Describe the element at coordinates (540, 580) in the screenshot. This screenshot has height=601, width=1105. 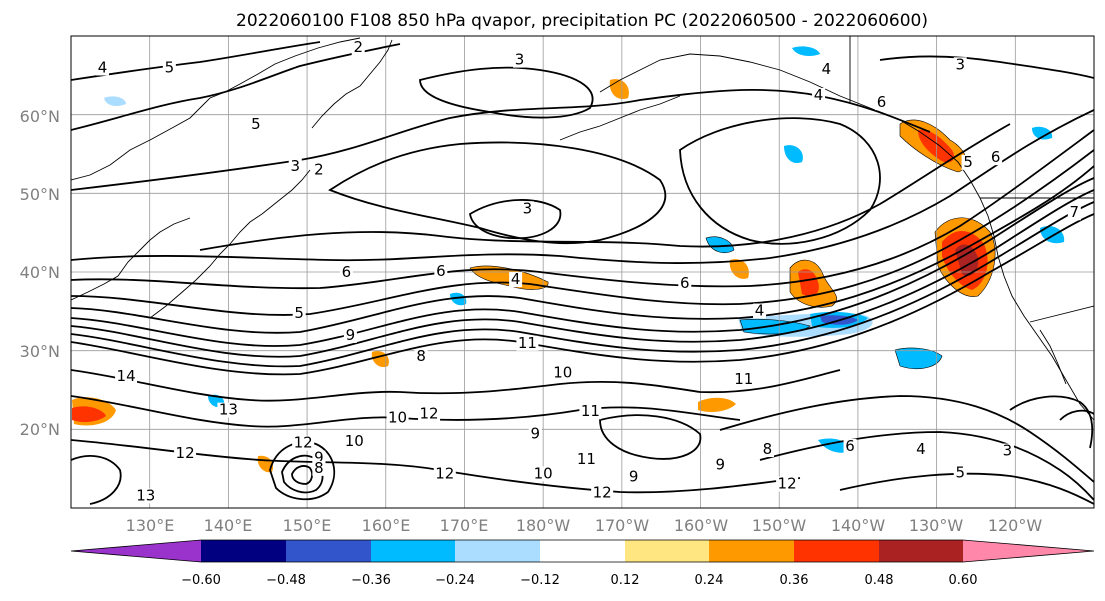
I see `colorbar-tick-label: −0.12` at that location.